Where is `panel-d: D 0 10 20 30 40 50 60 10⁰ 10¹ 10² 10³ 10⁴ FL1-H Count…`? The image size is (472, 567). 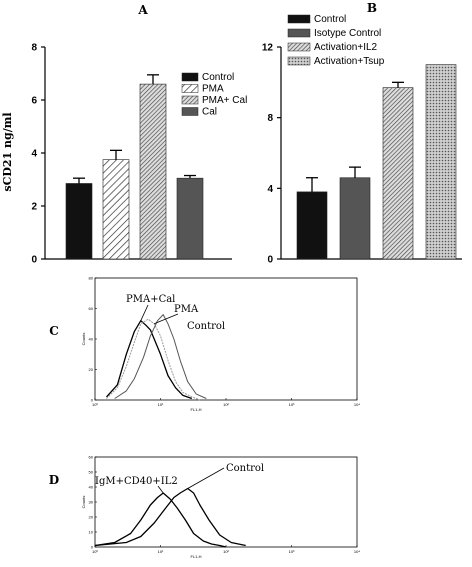 panel-d: D 0 10 20 30 40 50 60 10⁰ 10¹ 10² 10³ 10⁴ FL1-H Count… is located at coordinates (205, 507).